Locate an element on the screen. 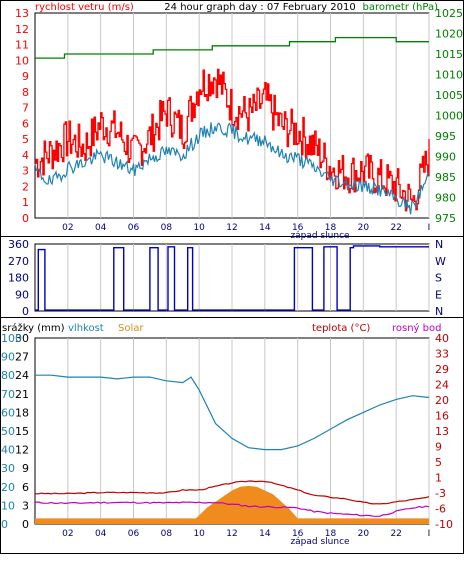 The height and width of the screenshot is (566, 464). y-tick-label-right: 1000 is located at coordinates (449, 116).